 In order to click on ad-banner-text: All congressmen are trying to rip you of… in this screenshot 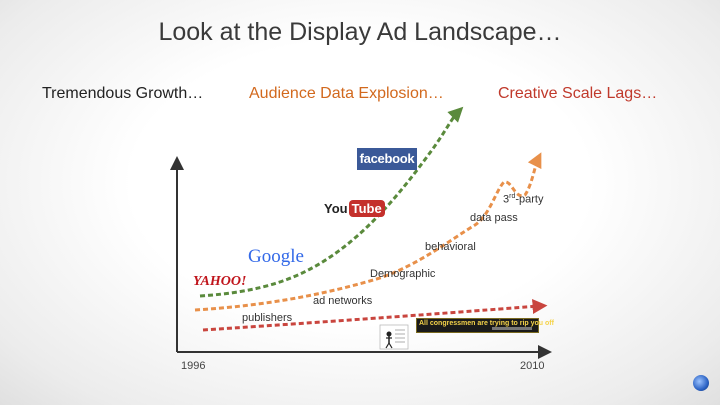, I will do `click(486, 323)`.